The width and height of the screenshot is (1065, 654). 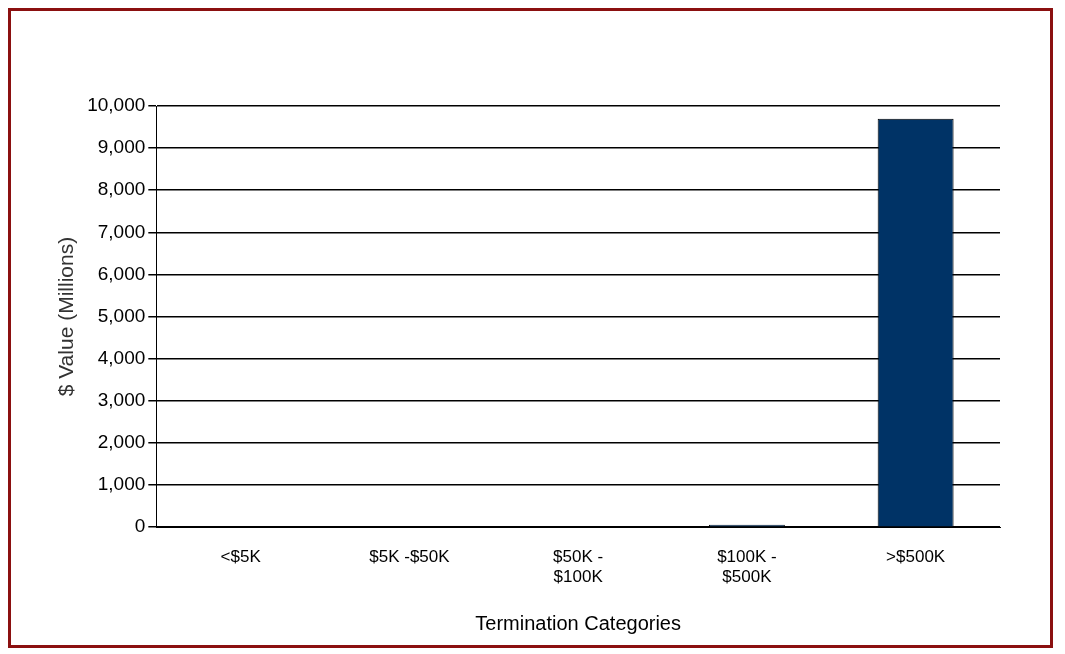 What do you see at coordinates (121, 315) in the screenshot?
I see `y-tick-label: 5,000` at bounding box center [121, 315].